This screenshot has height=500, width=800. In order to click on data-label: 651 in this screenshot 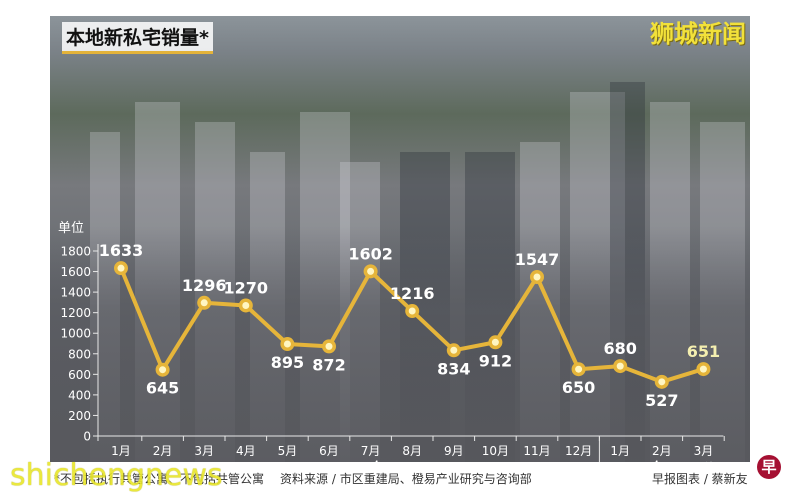, I will do `click(703, 351)`.